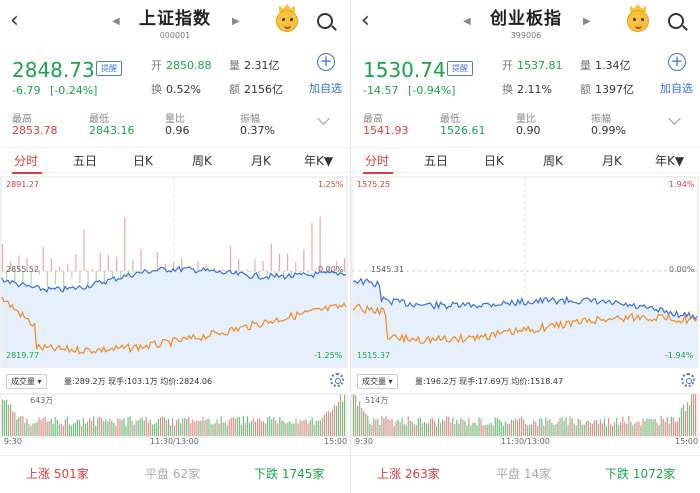 This screenshot has height=493, width=700. I want to click on decline-bar, so click(88, 278).